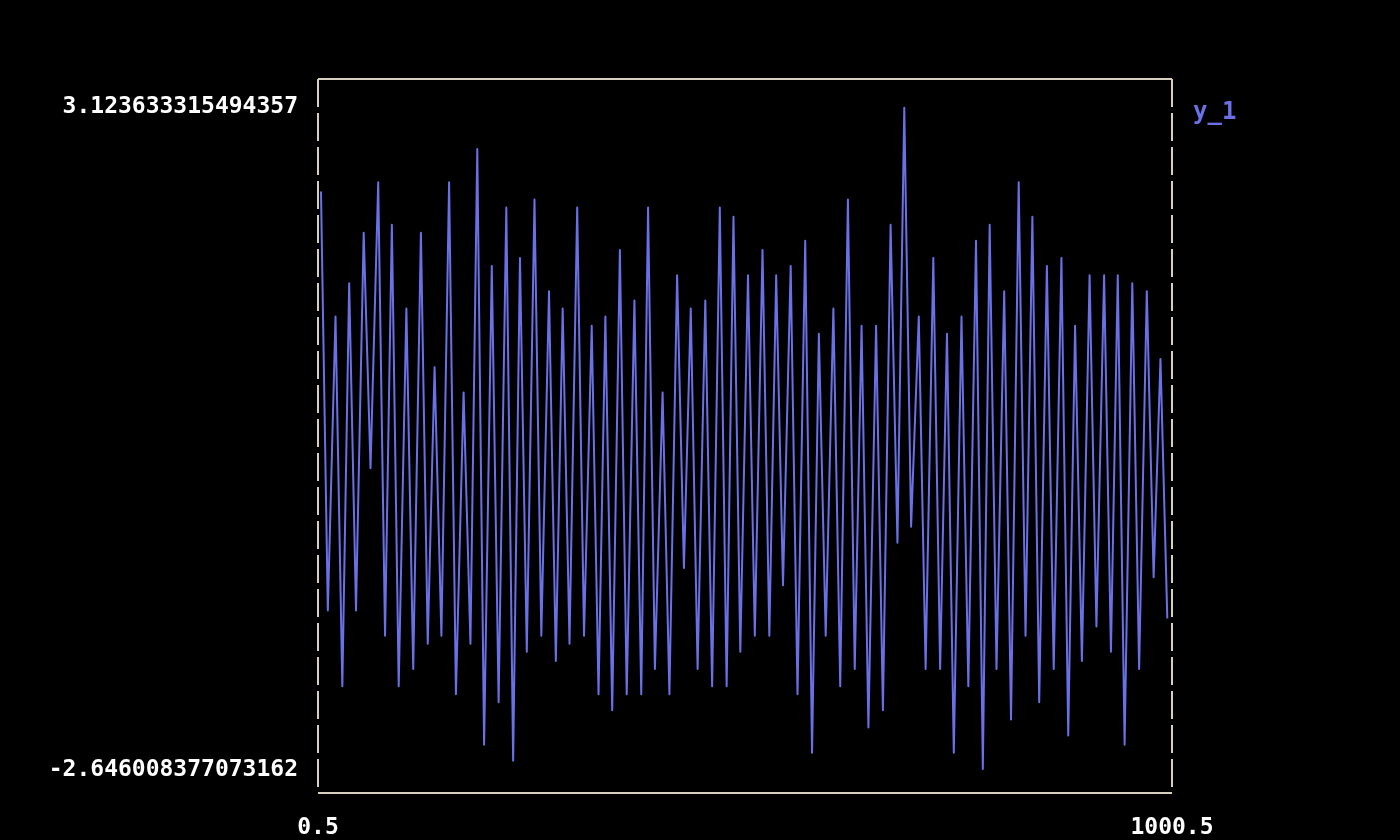  I want to click on x-tick-label: 1000.5, so click(1172, 825).